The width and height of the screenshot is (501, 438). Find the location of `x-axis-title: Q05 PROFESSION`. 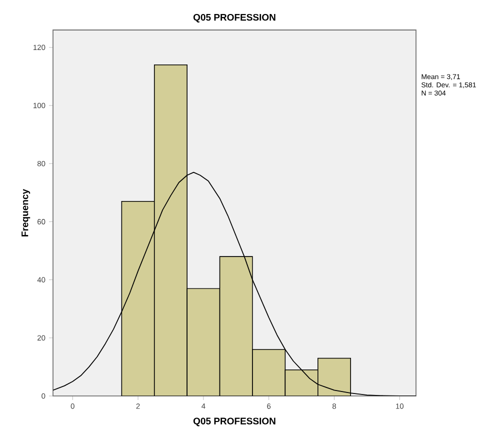

x-axis-title: Q05 PROFESSION is located at coordinates (234, 422).